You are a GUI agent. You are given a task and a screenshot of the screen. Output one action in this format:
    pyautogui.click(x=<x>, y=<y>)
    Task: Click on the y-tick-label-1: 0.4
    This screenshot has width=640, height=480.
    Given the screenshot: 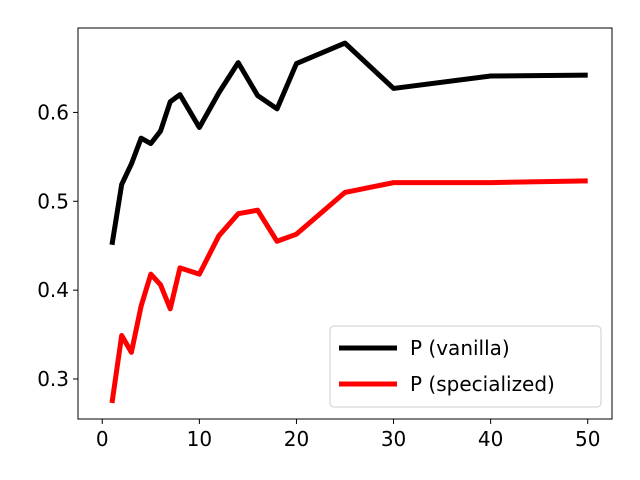 What is the action you would take?
    pyautogui.click(x=53, y=290)
    